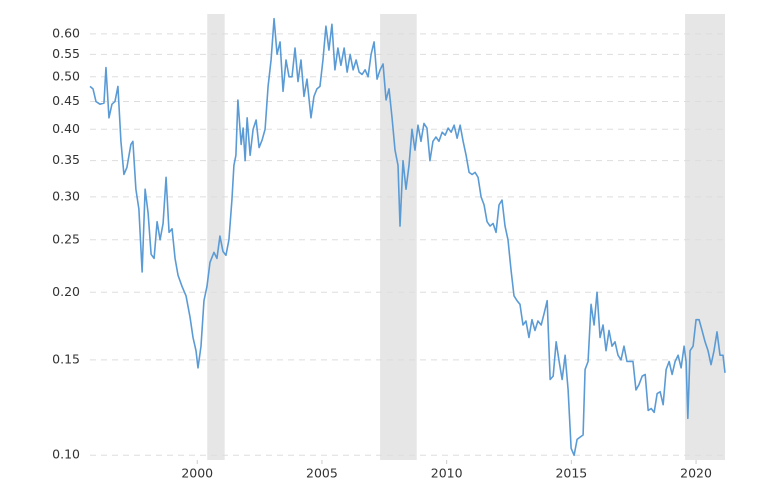 Image resolution: width=767 pixels, height=484 pixels. Describe the element at coordinates (66, 32) in the screenshot. I see `y-tick-label: 0.60` at that location.